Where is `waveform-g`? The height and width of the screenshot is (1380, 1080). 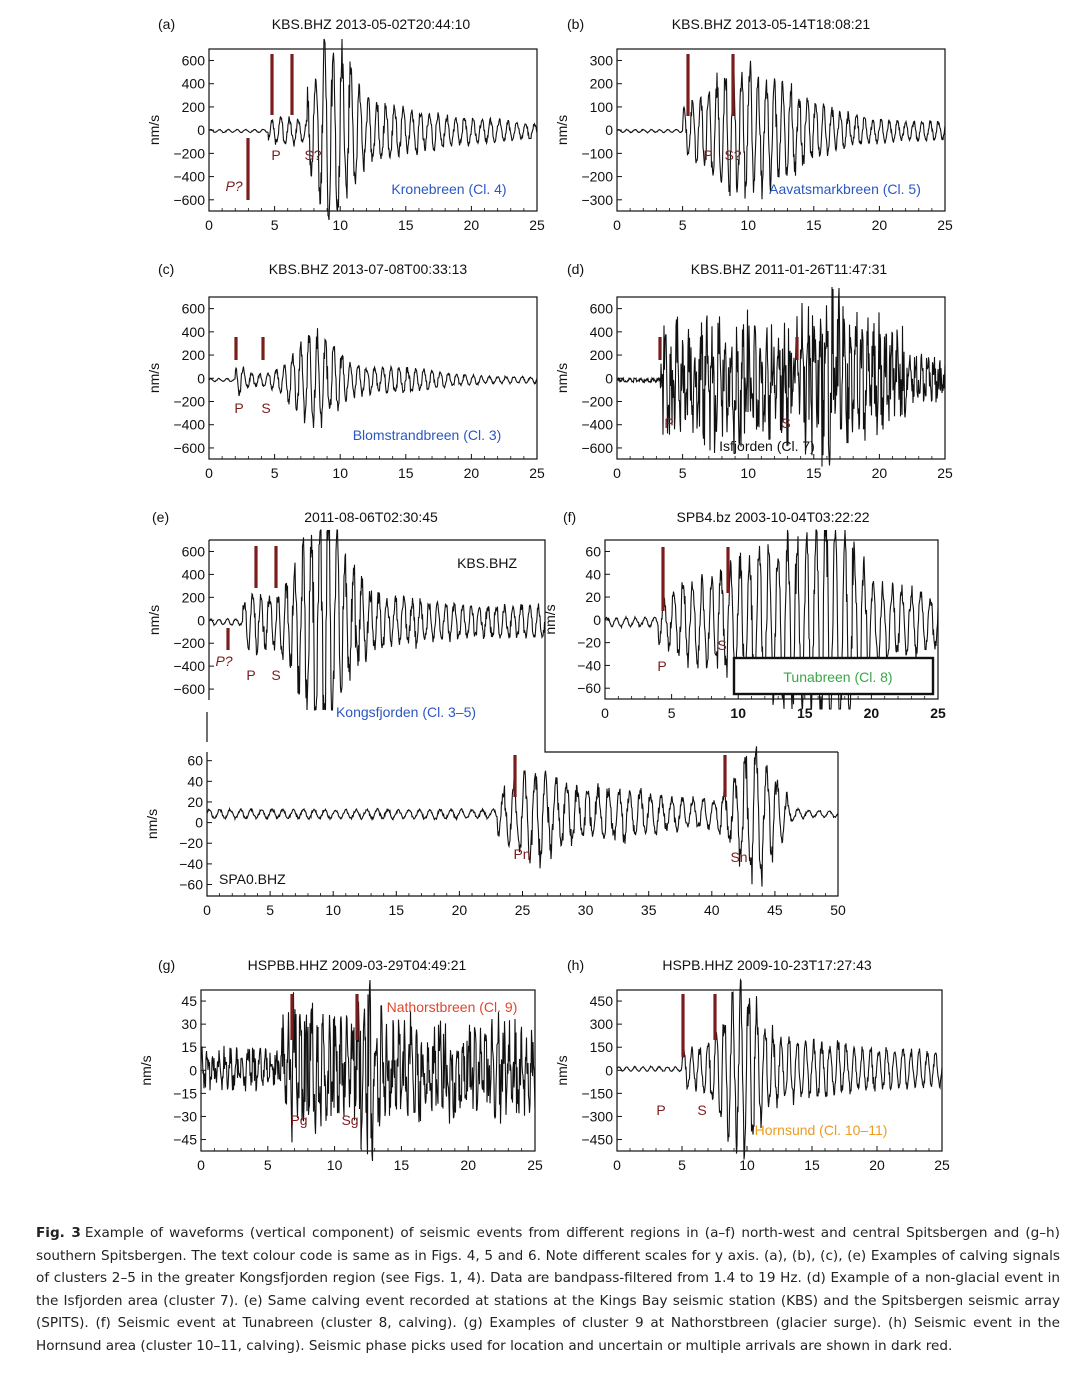 waveform-g is located at coordinates (368, 1070).